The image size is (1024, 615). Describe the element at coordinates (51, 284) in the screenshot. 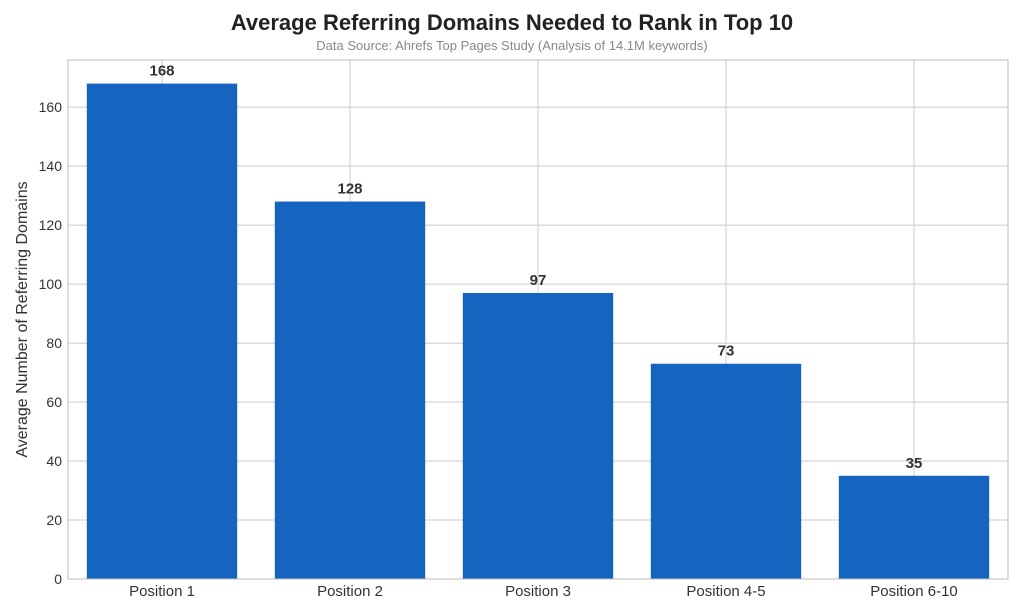

I see `y-tick-label-5: 100` at that location.